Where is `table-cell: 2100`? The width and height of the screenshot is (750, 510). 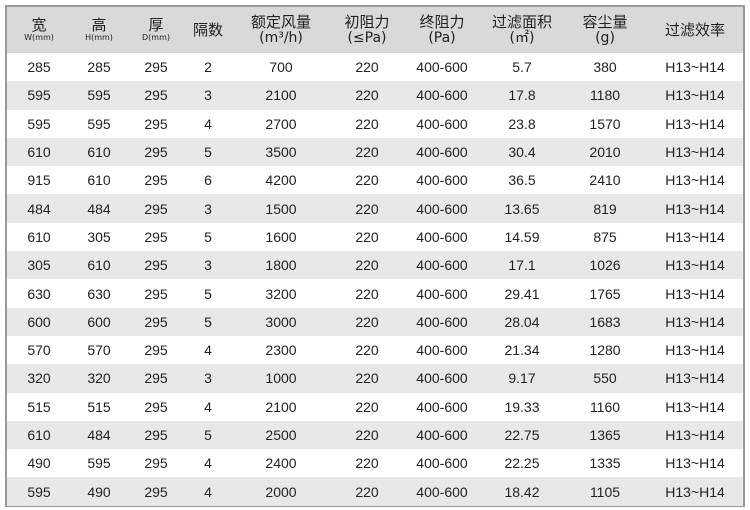
table-cell: 2100 is located at coordinates (281, 95).